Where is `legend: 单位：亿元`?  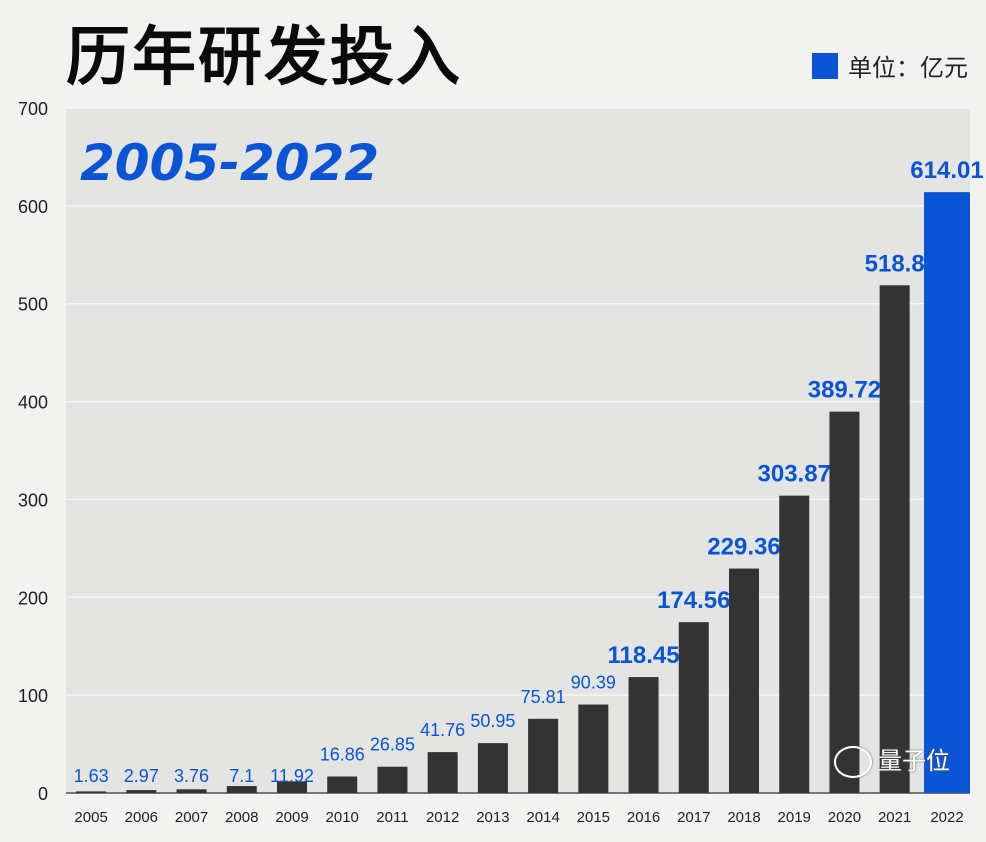
legend: 单位：亿元 is located at coordinates (890, 65).